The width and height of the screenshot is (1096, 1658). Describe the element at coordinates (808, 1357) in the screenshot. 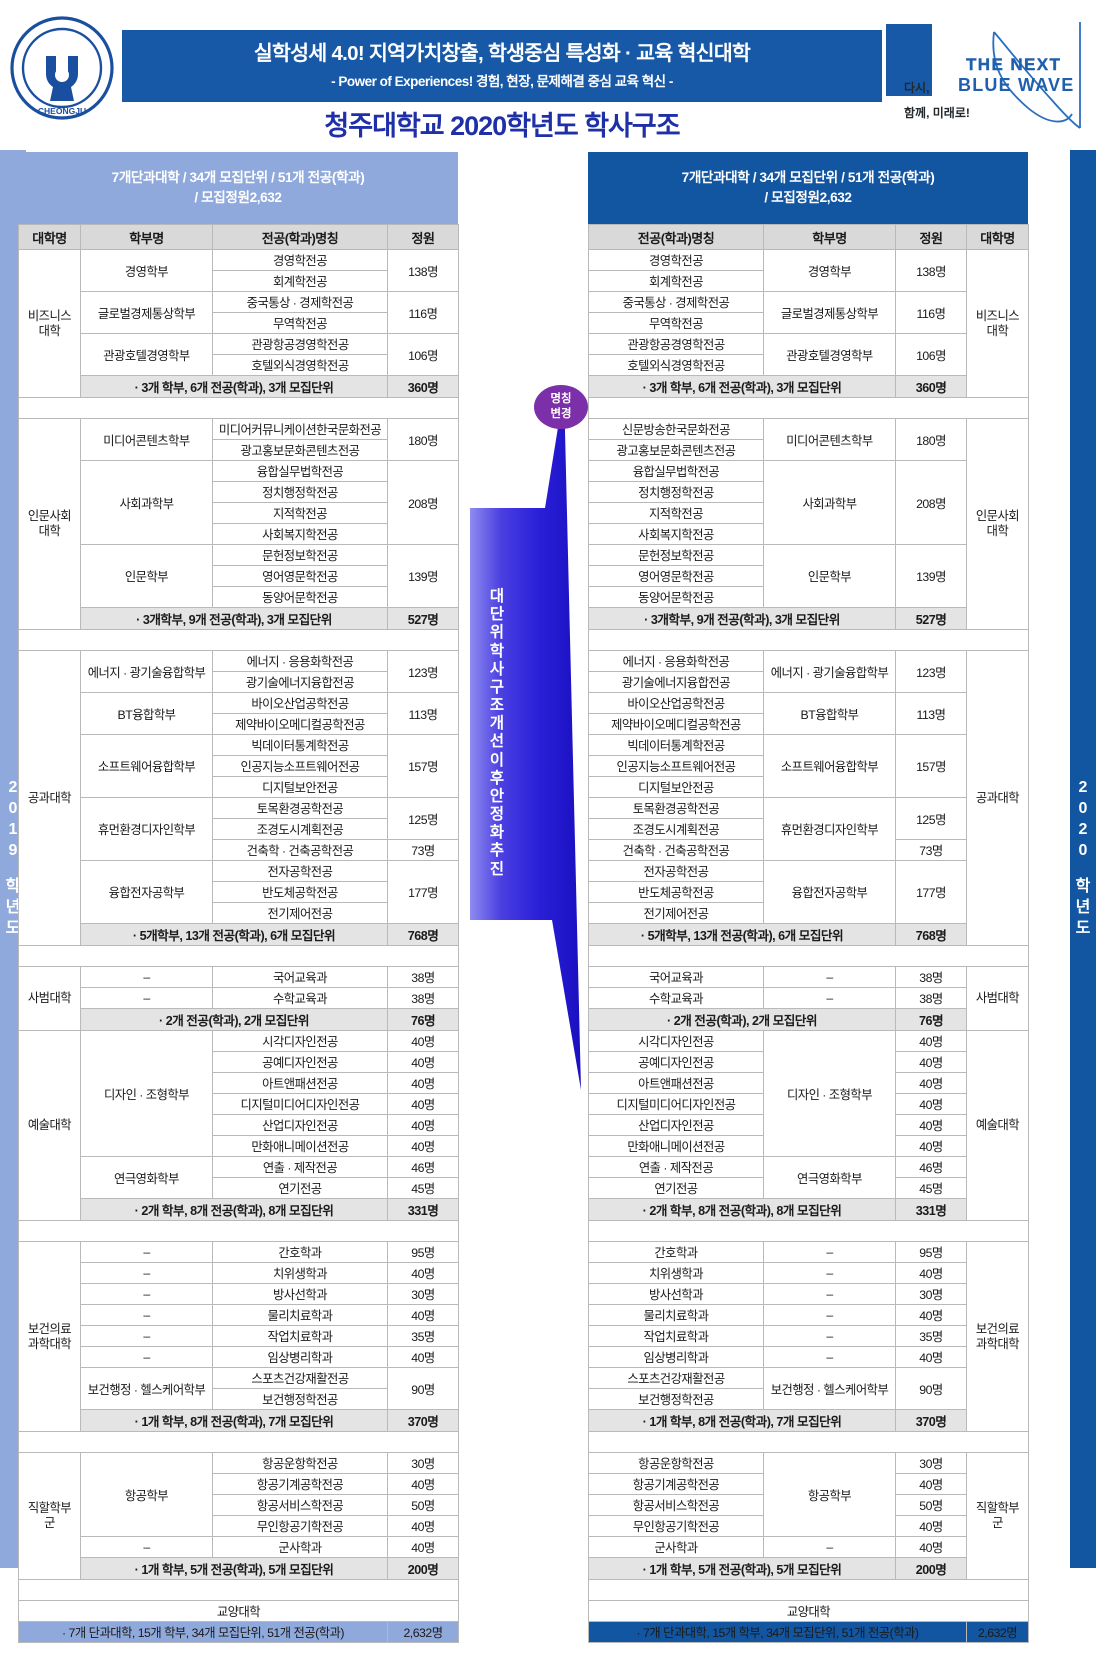

I see `table-row: 임상병리학과 –40명` at that location.